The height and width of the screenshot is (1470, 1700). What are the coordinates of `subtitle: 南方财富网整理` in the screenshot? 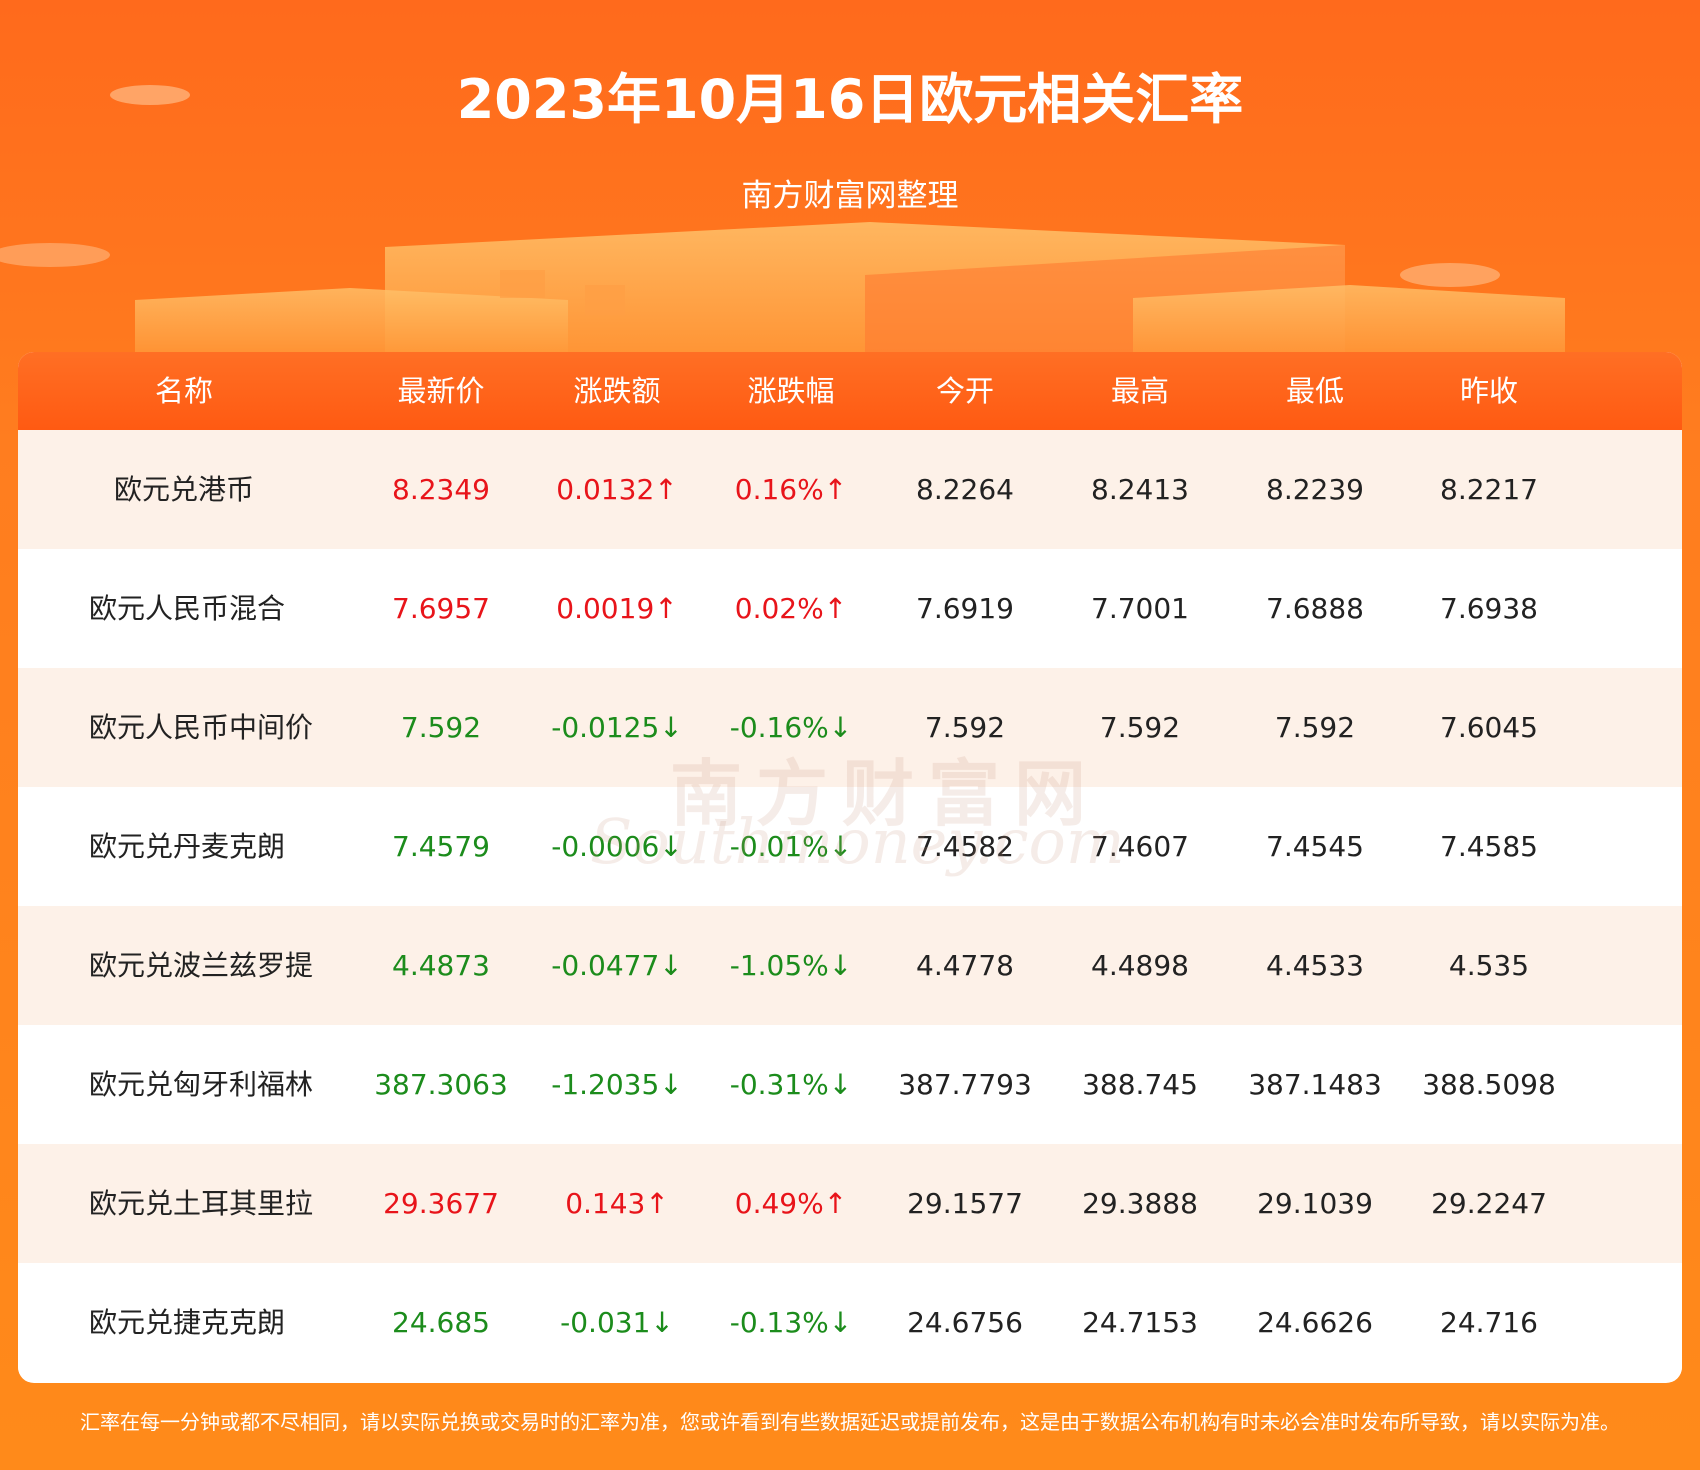 It's located at (850, 196).